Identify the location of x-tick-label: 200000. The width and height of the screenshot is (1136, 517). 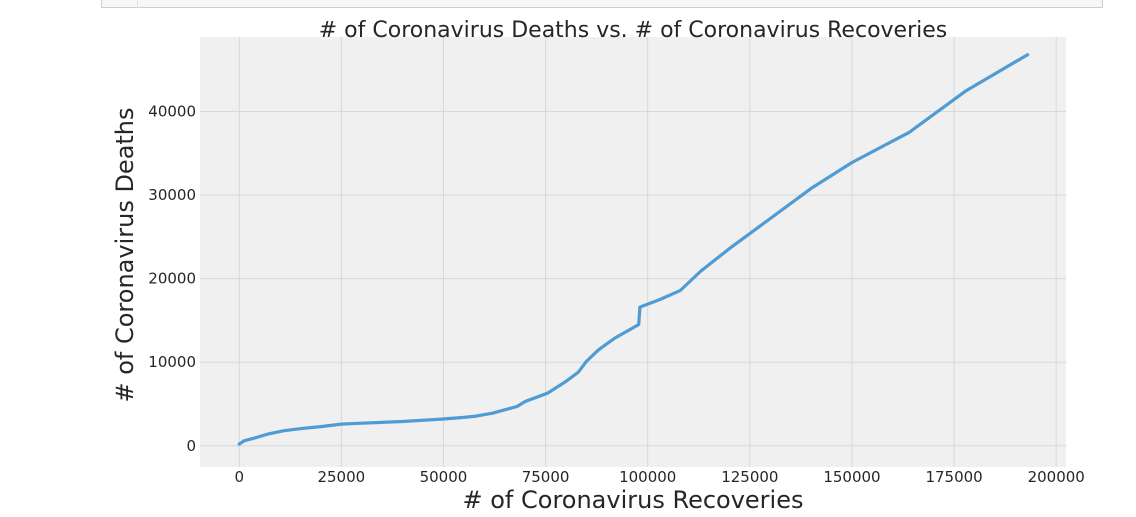
(1056, 477).